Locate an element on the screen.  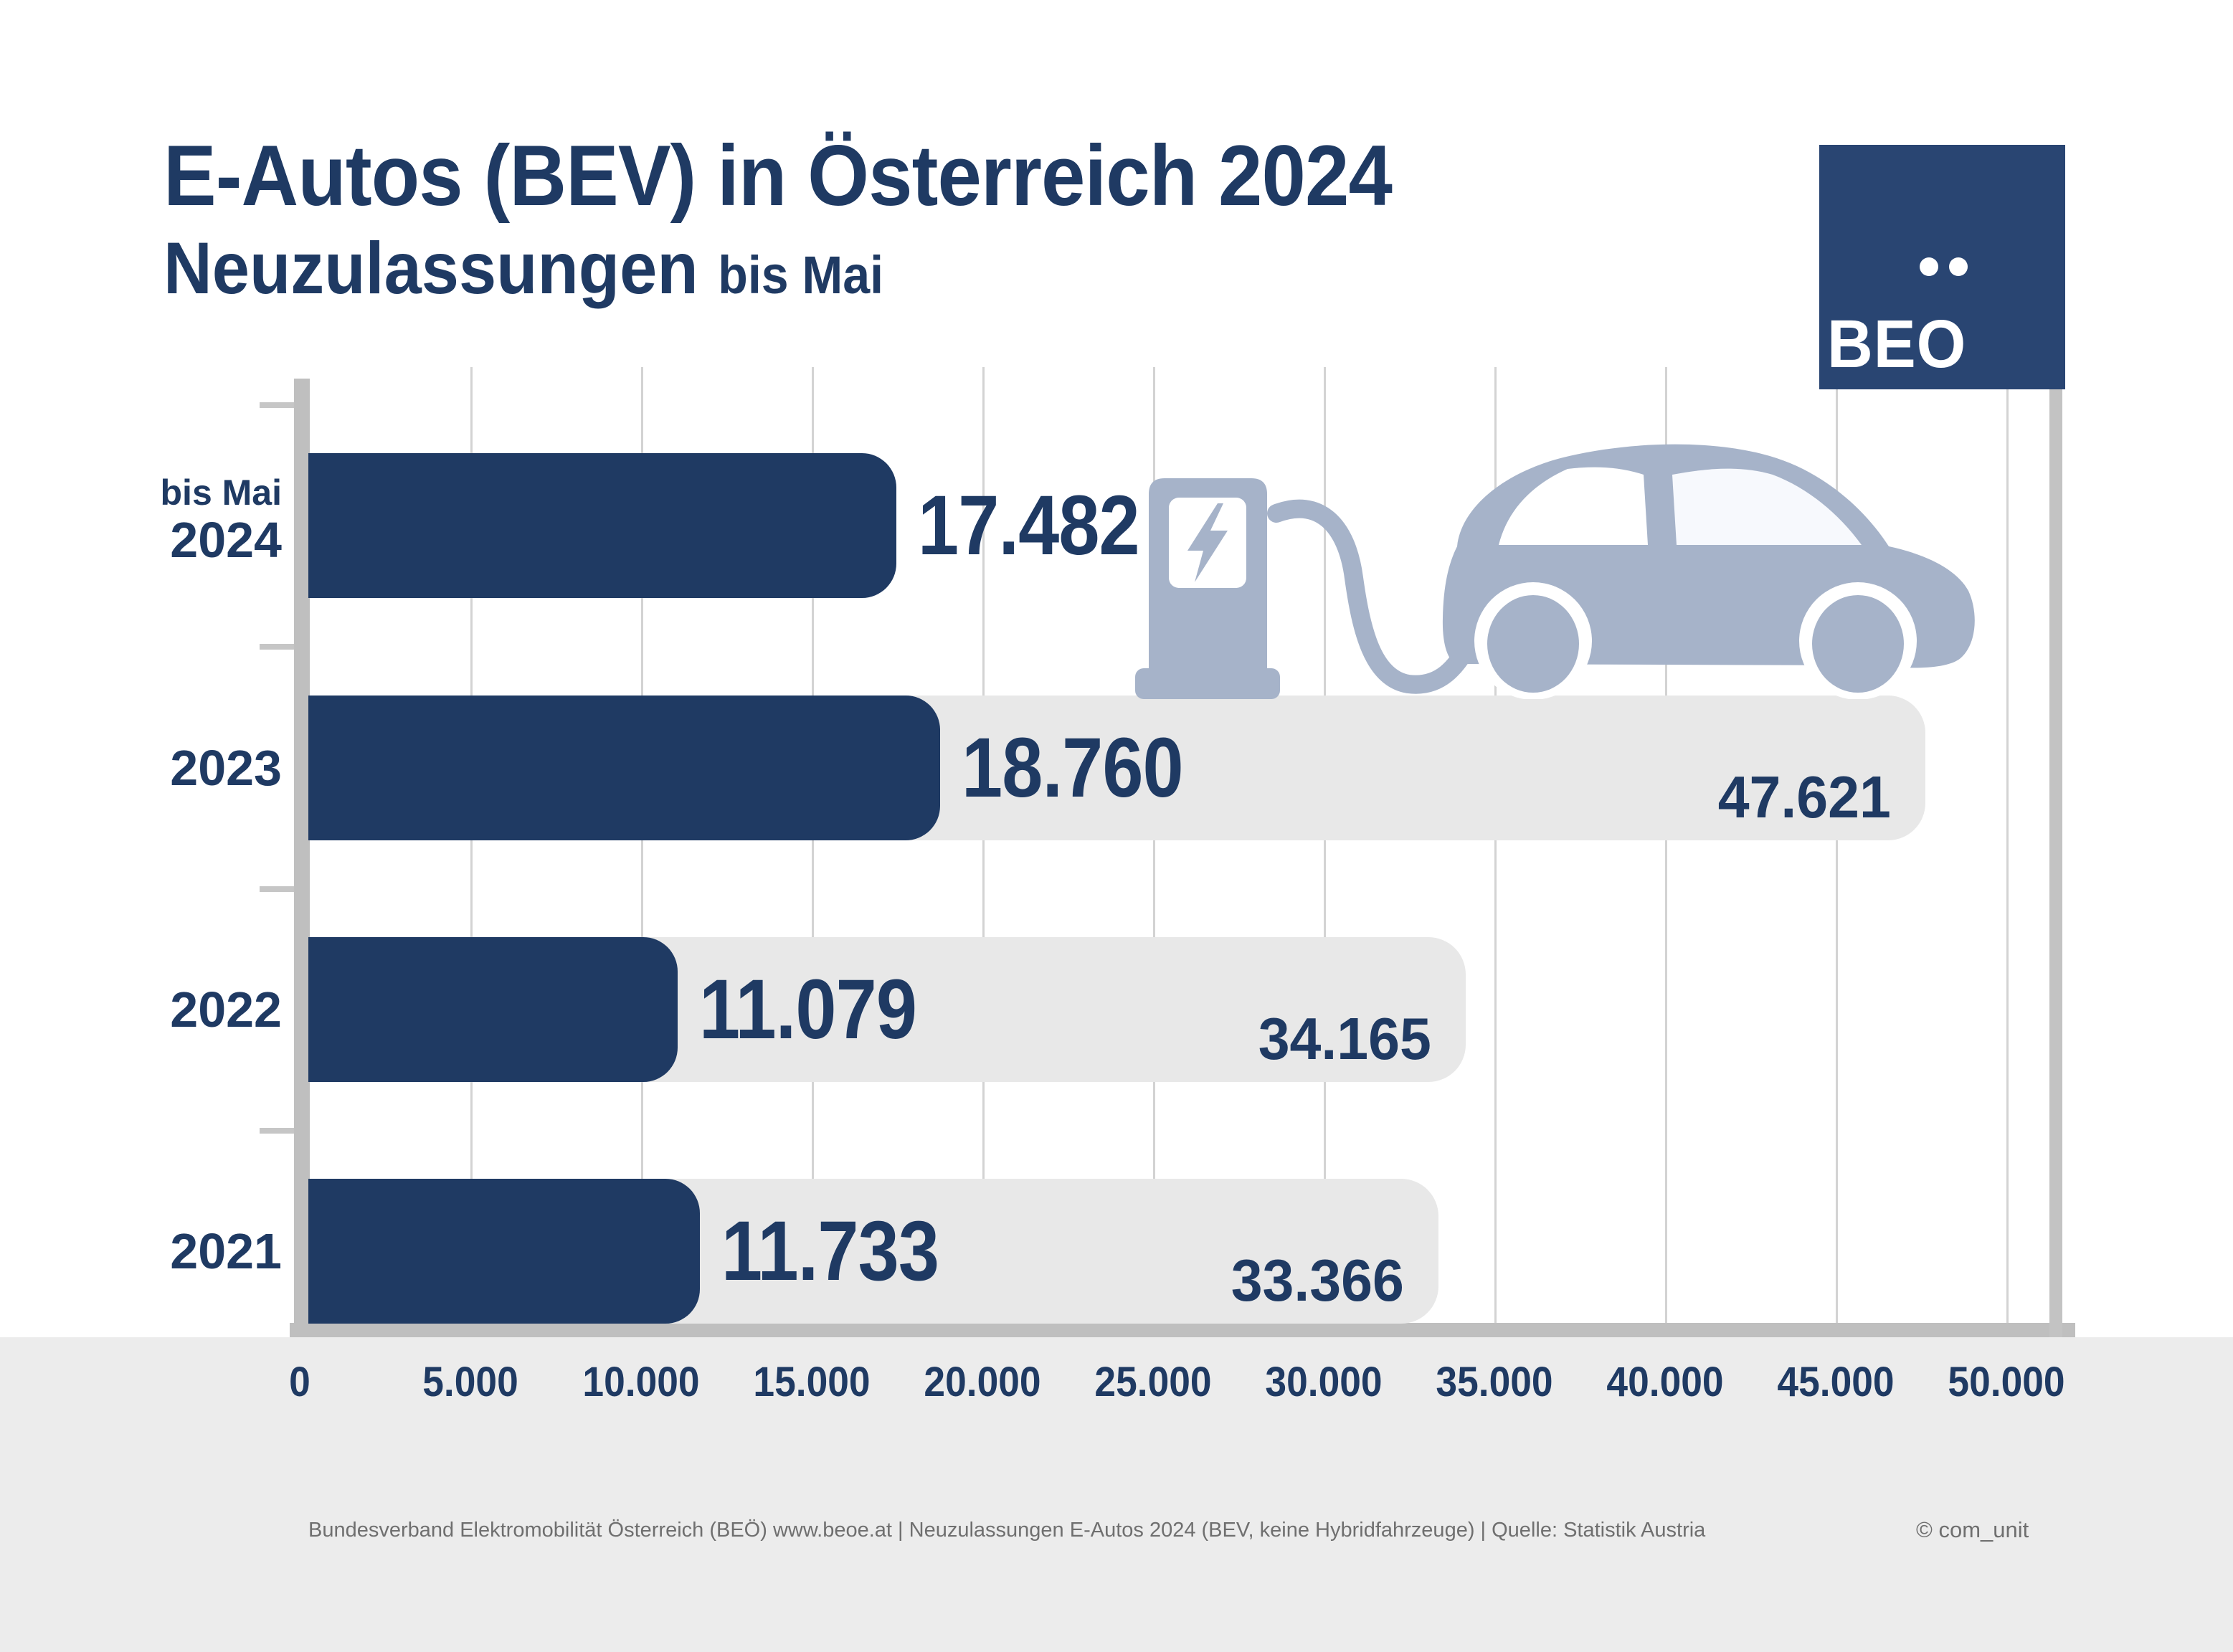
category-label-2022: 2022 is located at coordinates (226, 1010).